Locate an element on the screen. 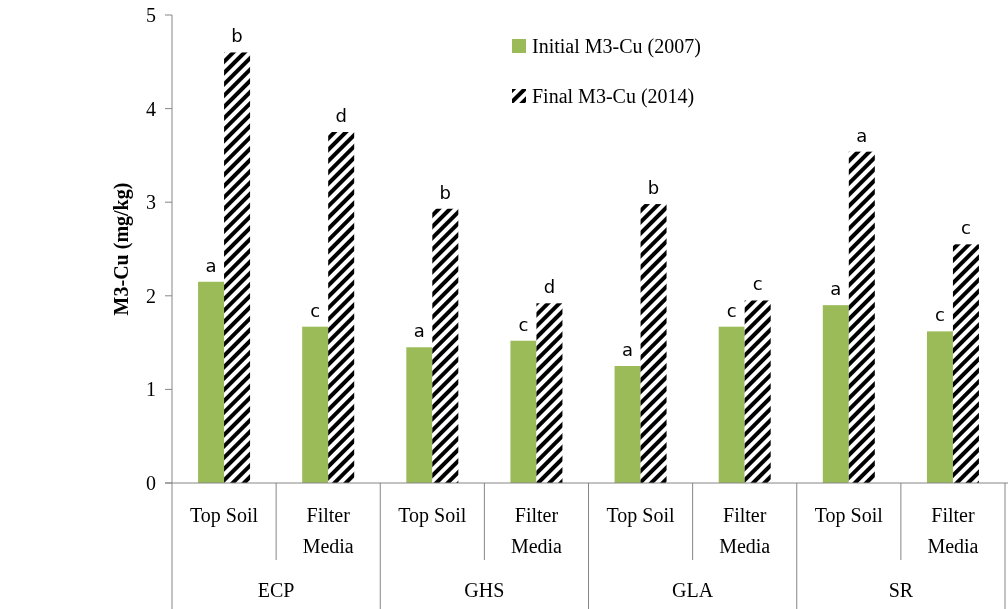 The width and height of the screenshot is (1008, 609). y-tick-label: 1 is located at coordinates (151, 389).